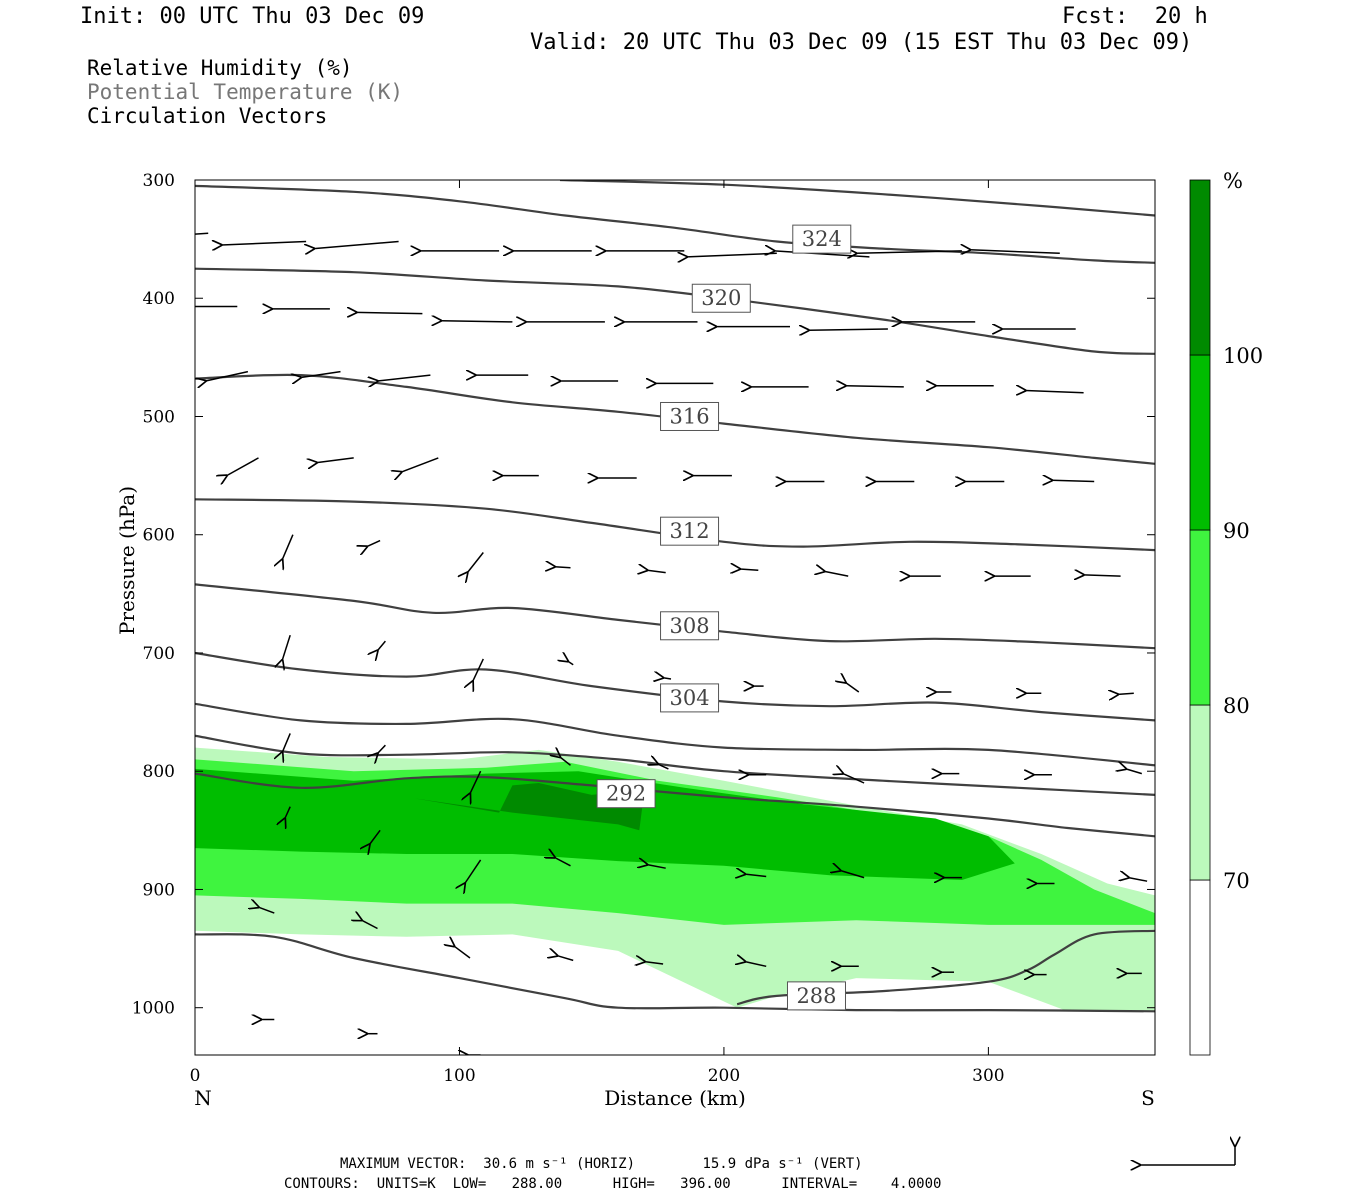 This screenshot has width=1350, height=1200. I want to click on theta-label: 308, so click(689, 626).